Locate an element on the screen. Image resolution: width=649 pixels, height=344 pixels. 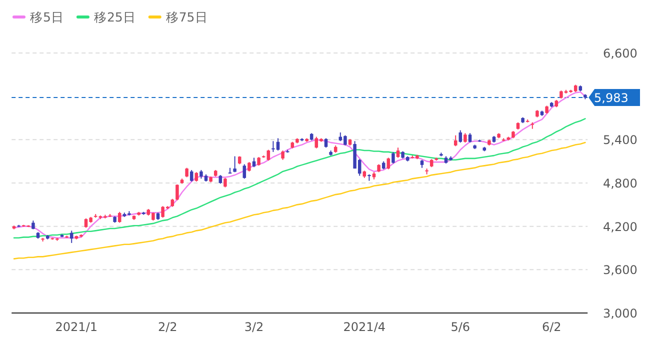
y-tick-label: 6,600 is located at coordinates (620, 53).